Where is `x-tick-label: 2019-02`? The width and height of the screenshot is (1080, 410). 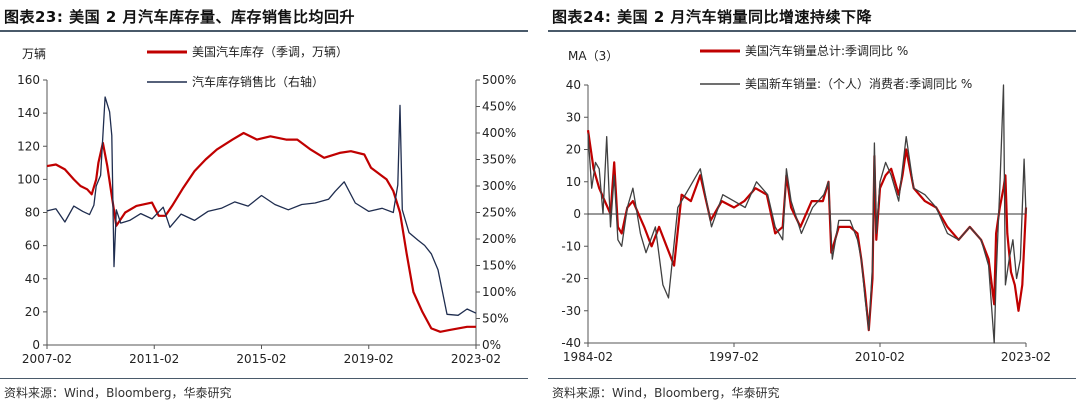 x-tick-label: 2019-02 is located at coordinates (369, 359).